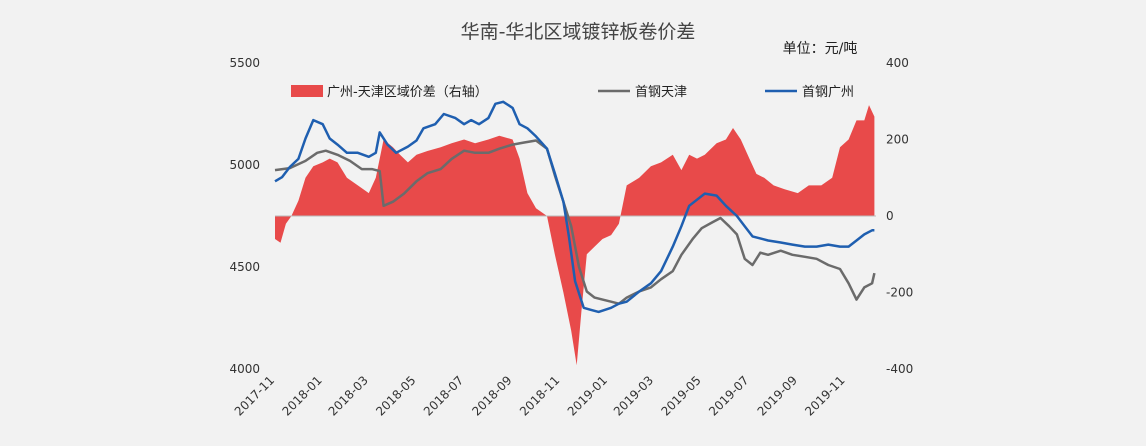 The height and width of the screenshot is (446, 1146). What do you see at coordinates (890, 216) in the screenshot?
I see `right-axis-tick-label: 0` at bounding box center [890, 216].